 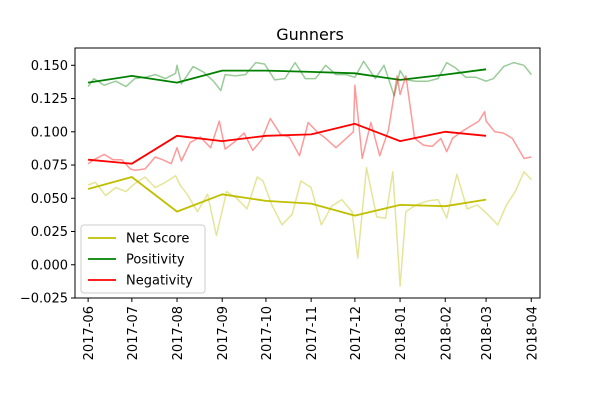 I want to click on x-tick-label: 2017-12, so click(x=356, y=333).